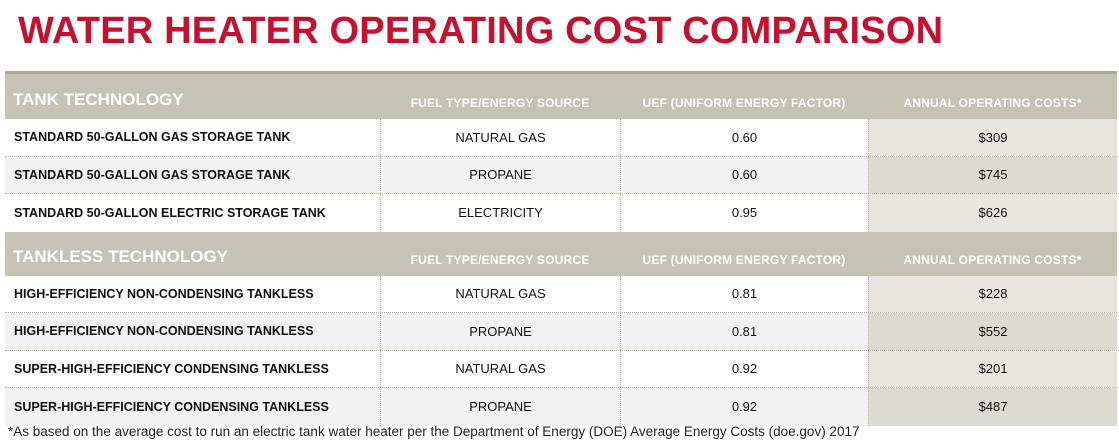  I want to click on cost-cell: $309, so click(992, 137).